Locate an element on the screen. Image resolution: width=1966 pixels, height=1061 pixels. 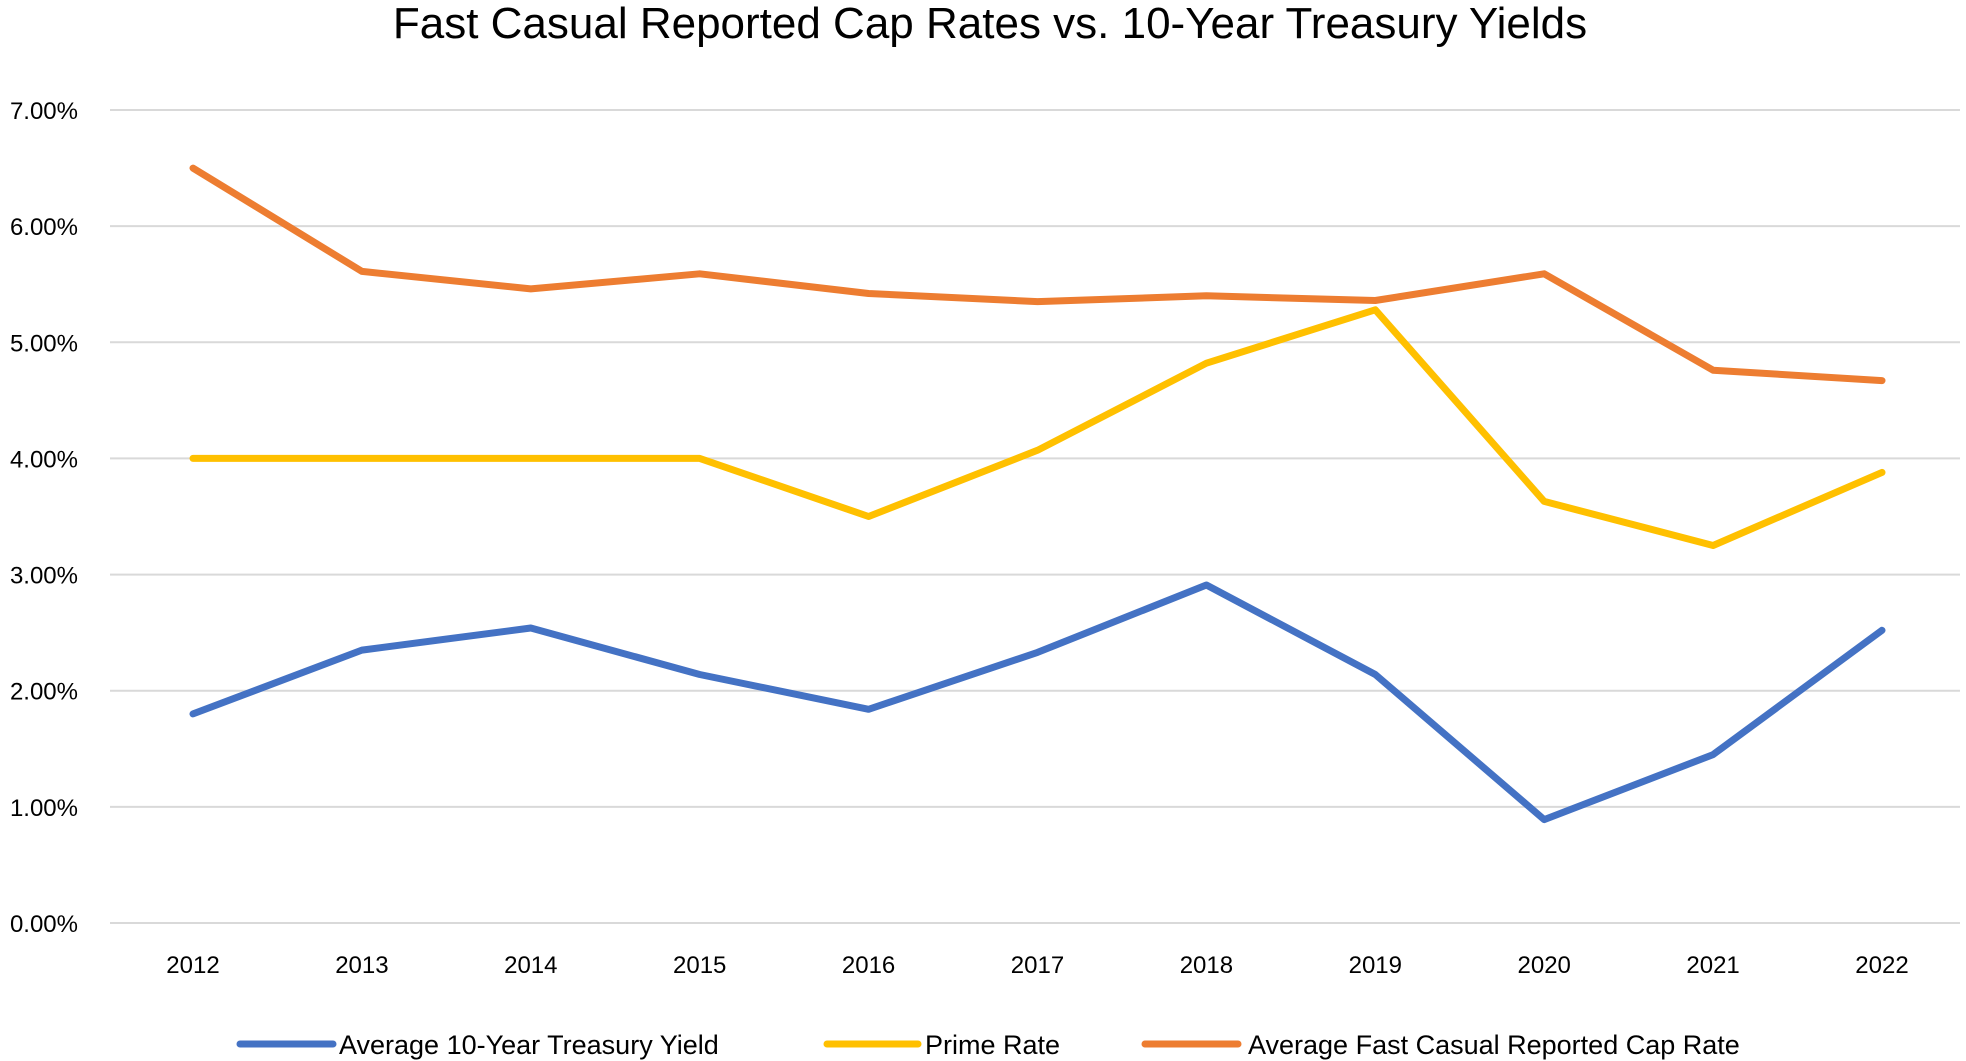
y-tick-label: 0.00% is located at coordinates (44, 924).